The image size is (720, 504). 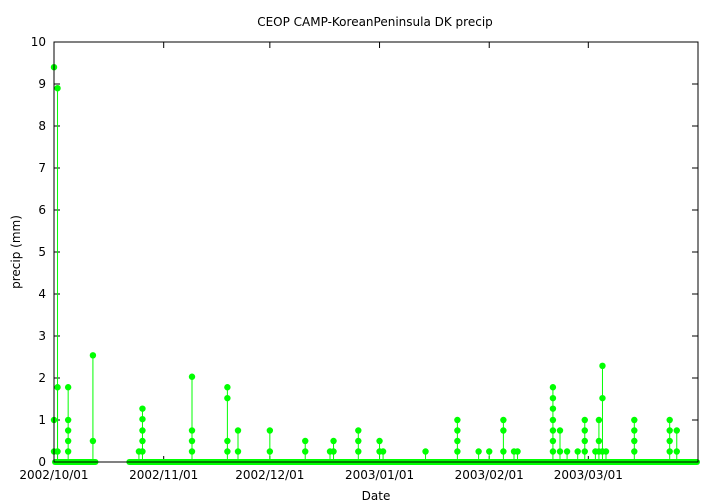 I want to click on y-tick-label: 4, so click(x=42, y=294).